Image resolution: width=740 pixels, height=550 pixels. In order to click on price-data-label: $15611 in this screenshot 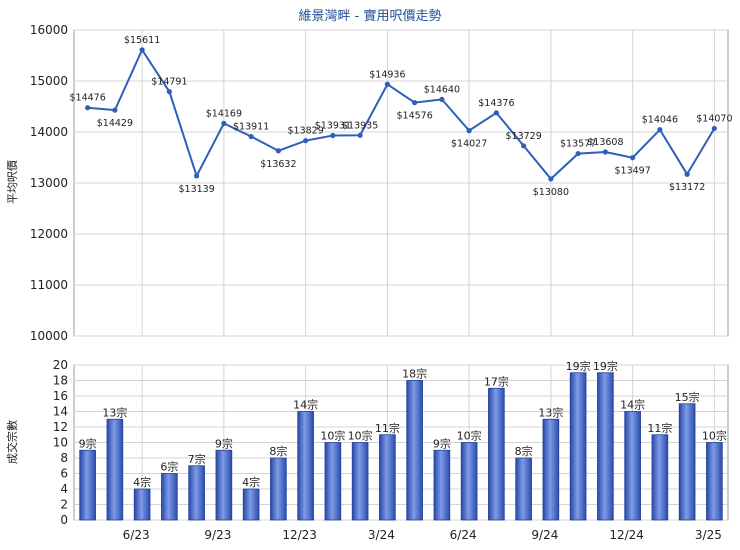, I will do `click(142, 40)`.